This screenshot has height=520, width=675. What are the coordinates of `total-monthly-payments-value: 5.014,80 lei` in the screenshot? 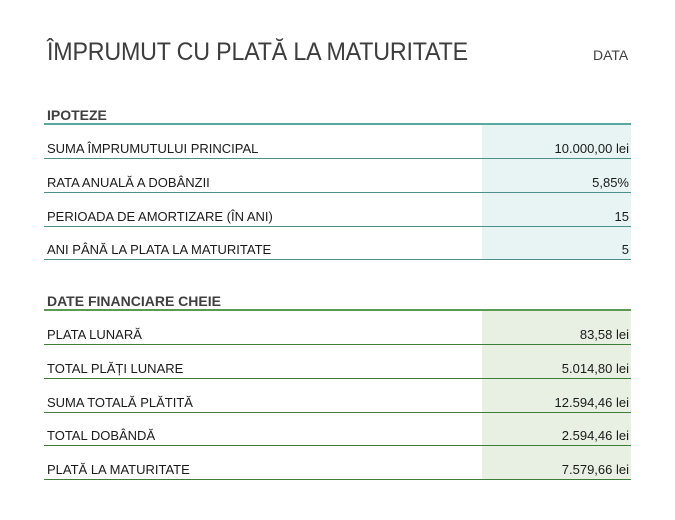 It's located at (595, 368).